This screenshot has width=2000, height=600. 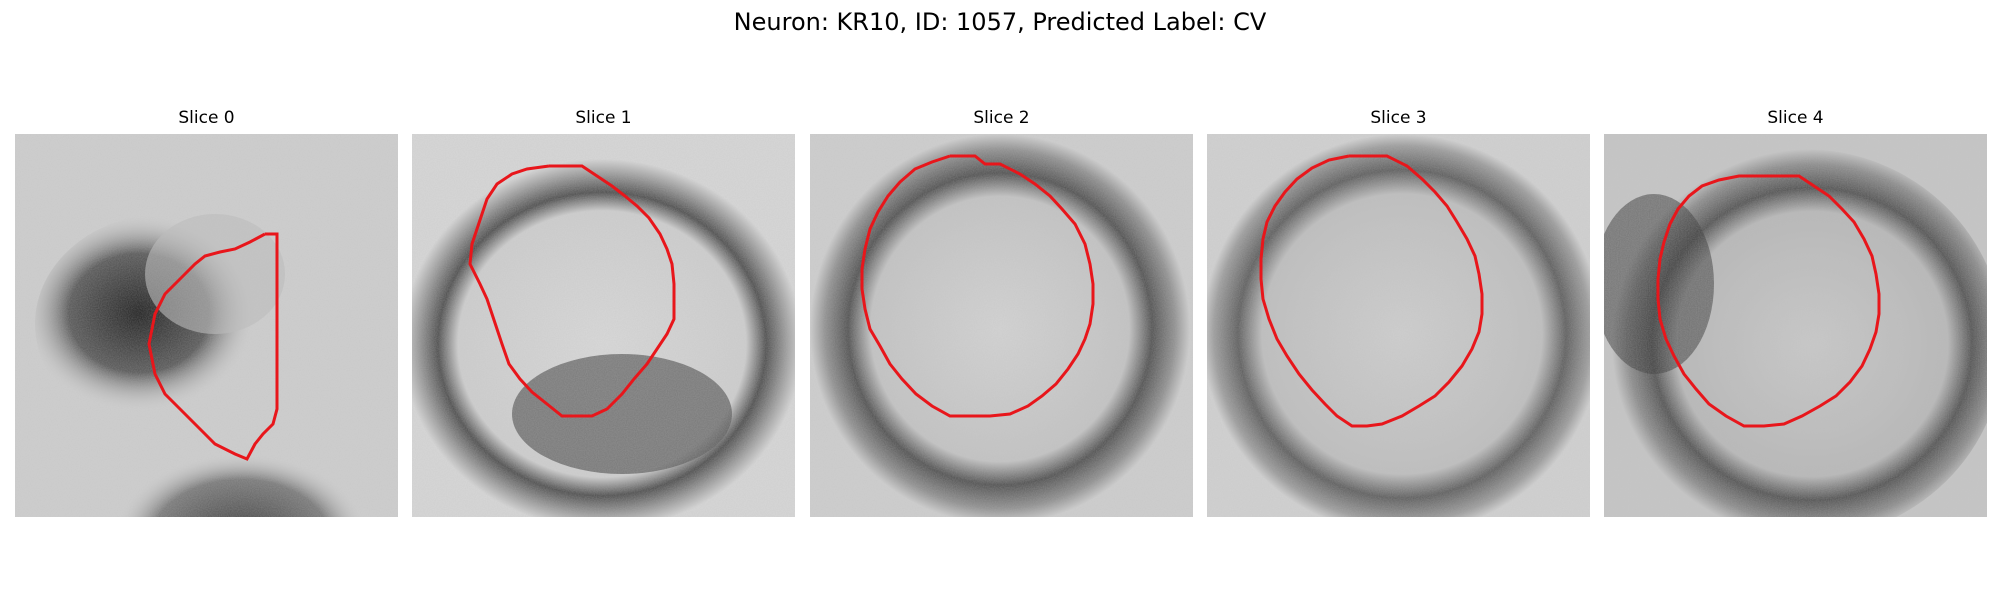 I want to click on slice-panel-0: Slice 0, so click(x=206, y=311).